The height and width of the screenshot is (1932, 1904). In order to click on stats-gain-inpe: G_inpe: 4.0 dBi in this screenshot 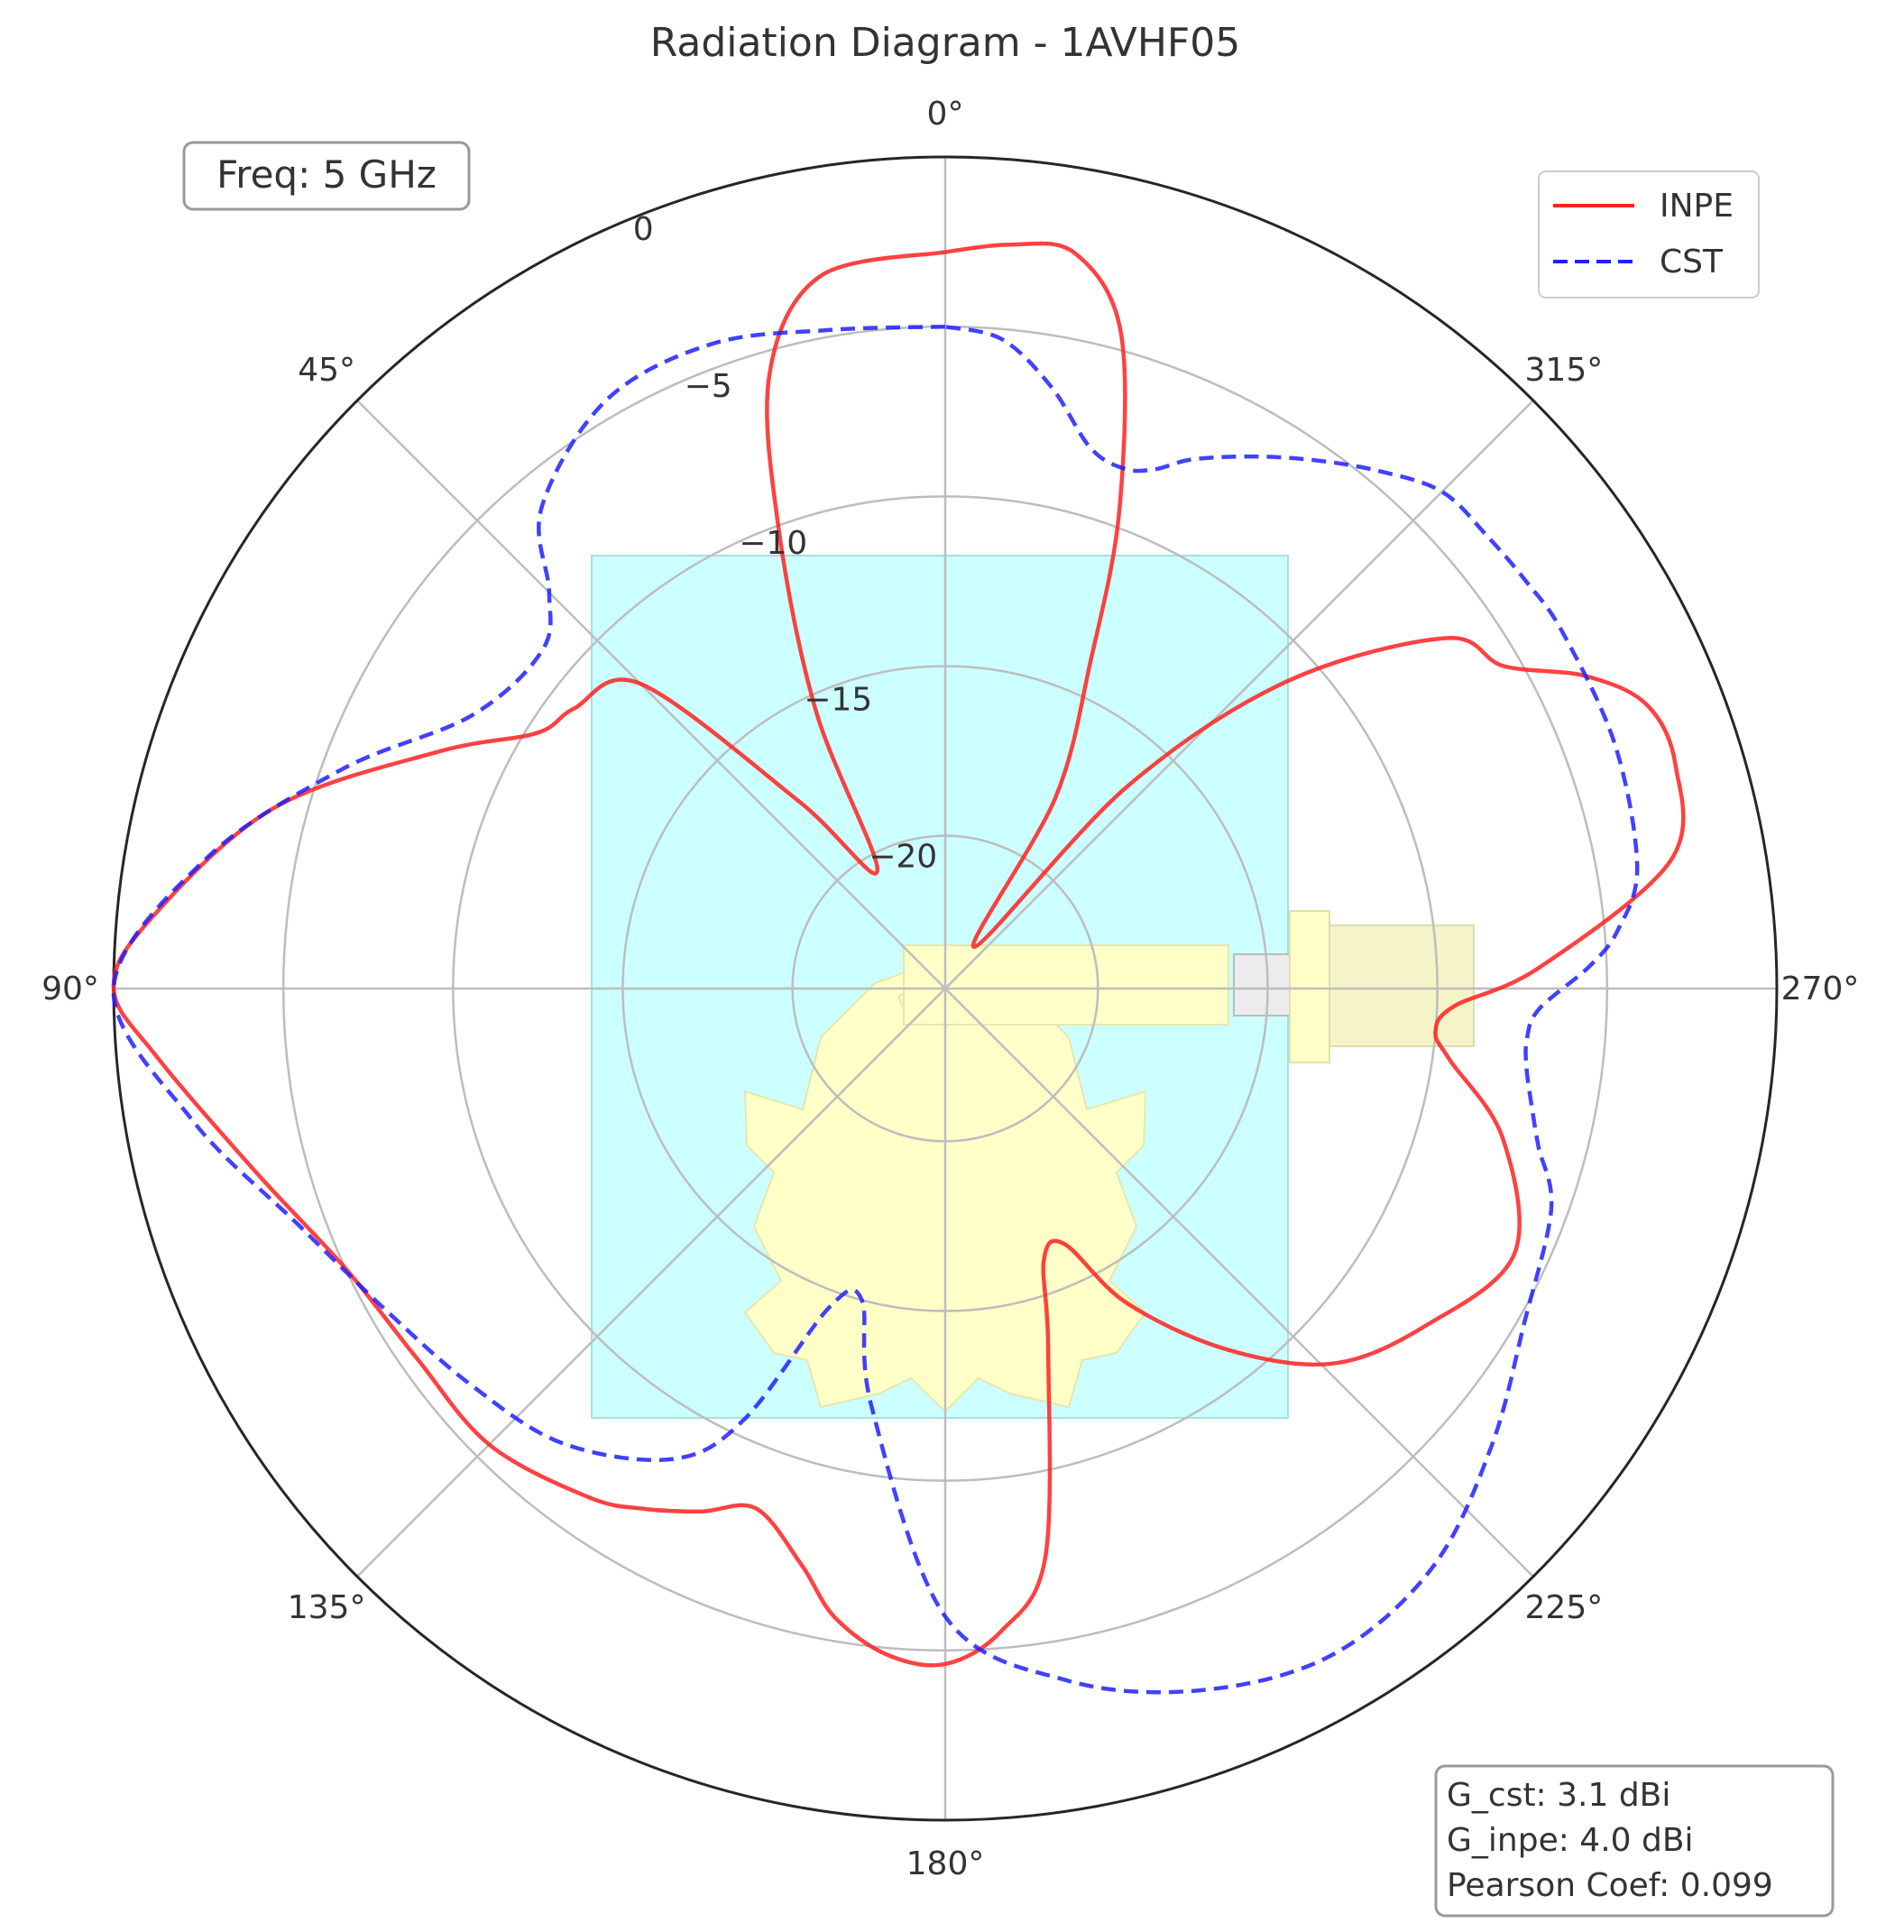, I will do `click(1570, 1840)`.